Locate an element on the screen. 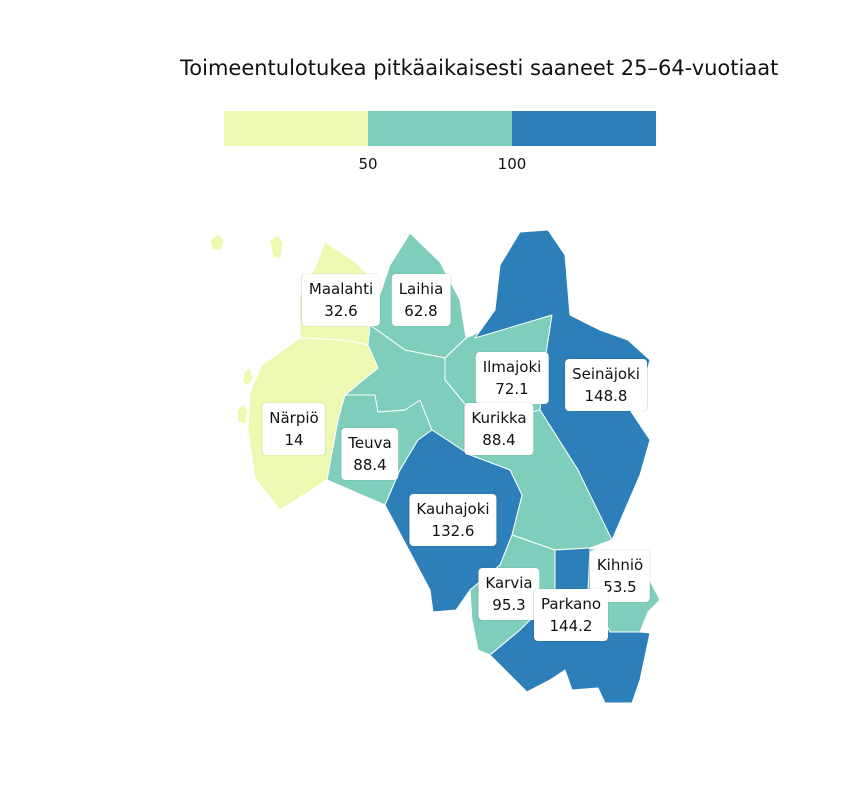 The image size is (864, 792). municipality-label: Kurikka 88.4 is located at coordinates (499, 429).